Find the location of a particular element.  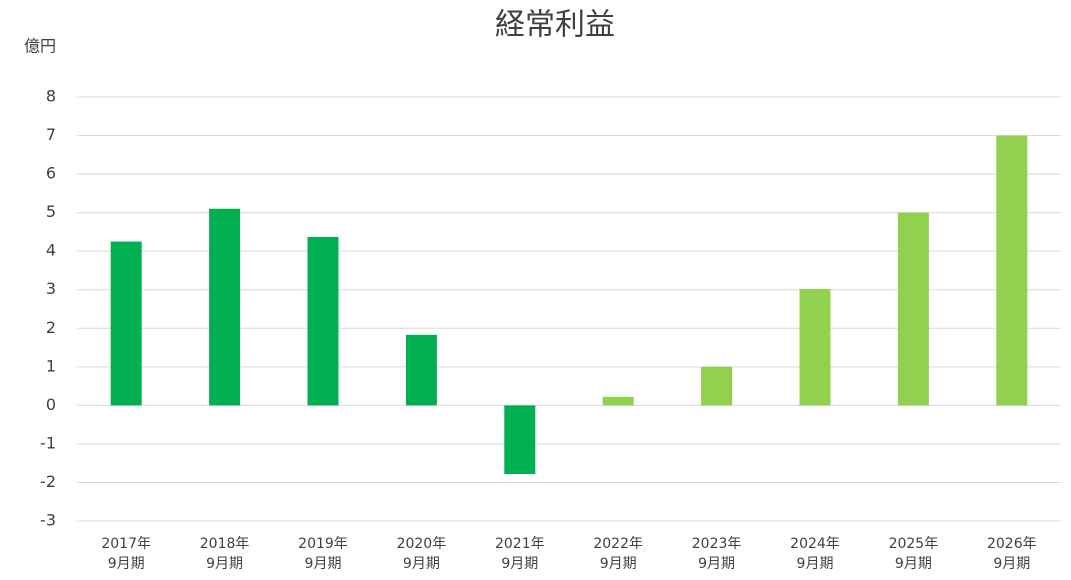

x-tick-label: 2023年 9月期 is located at coordinates (716, 554).